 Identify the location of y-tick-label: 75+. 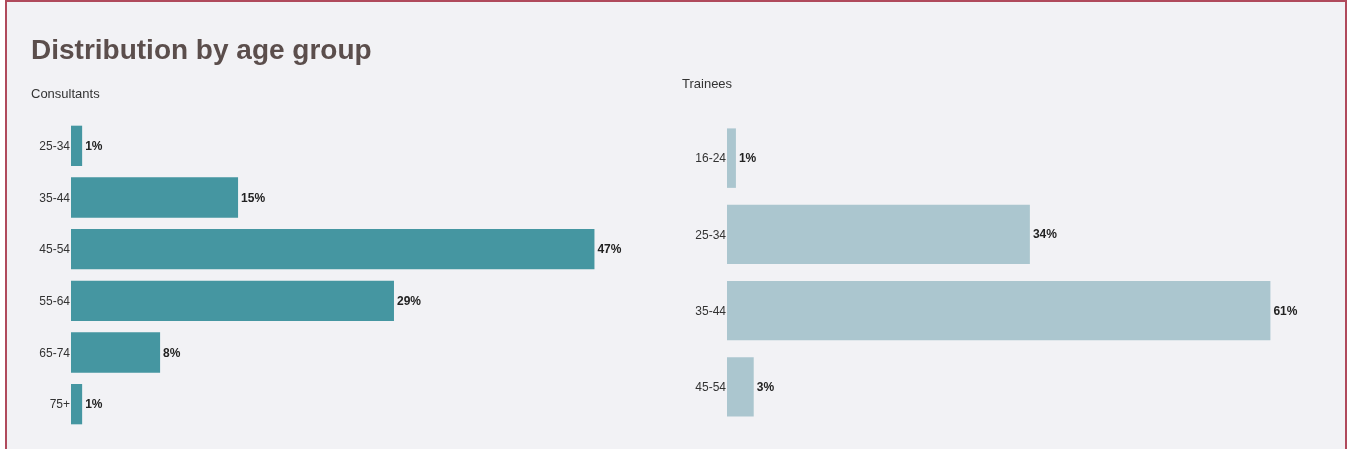
(59, 404).